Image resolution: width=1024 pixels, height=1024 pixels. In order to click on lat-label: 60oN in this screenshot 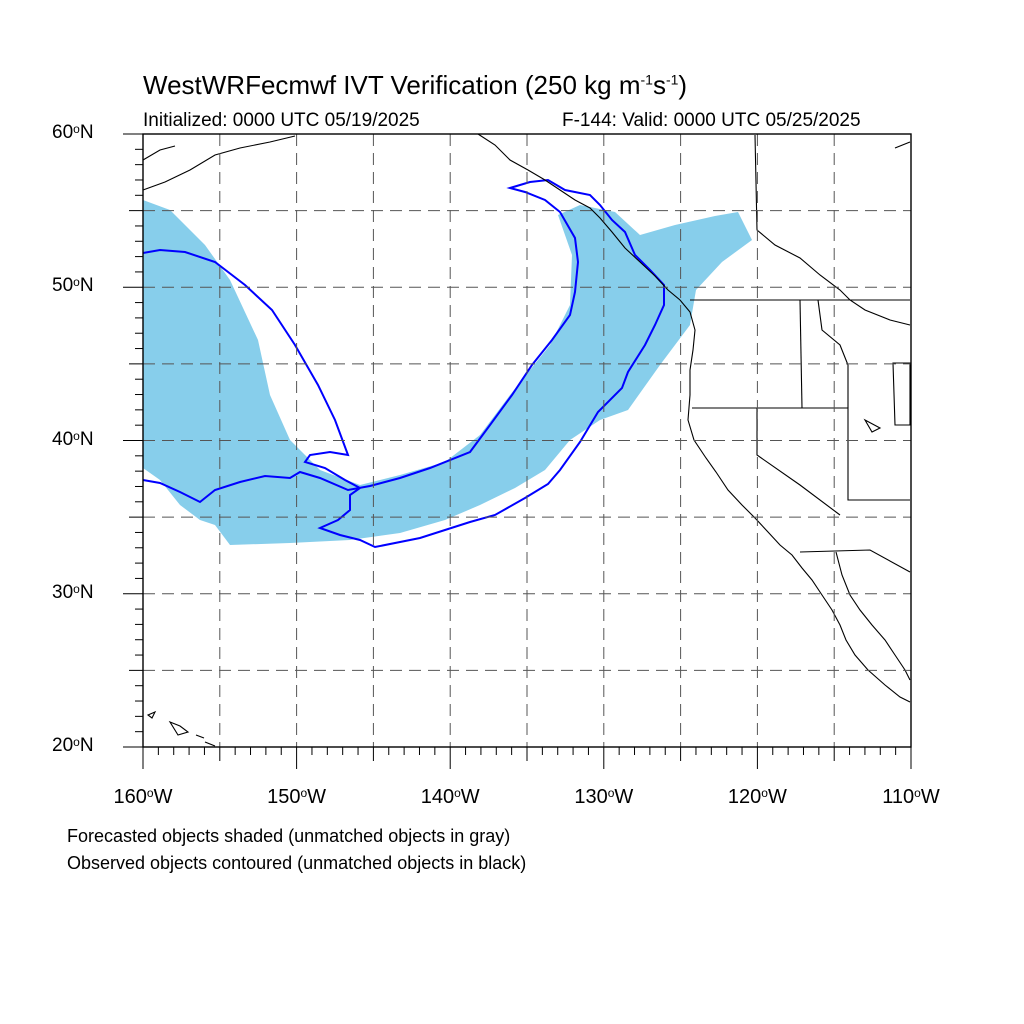, I will do `click(73, 132)`.